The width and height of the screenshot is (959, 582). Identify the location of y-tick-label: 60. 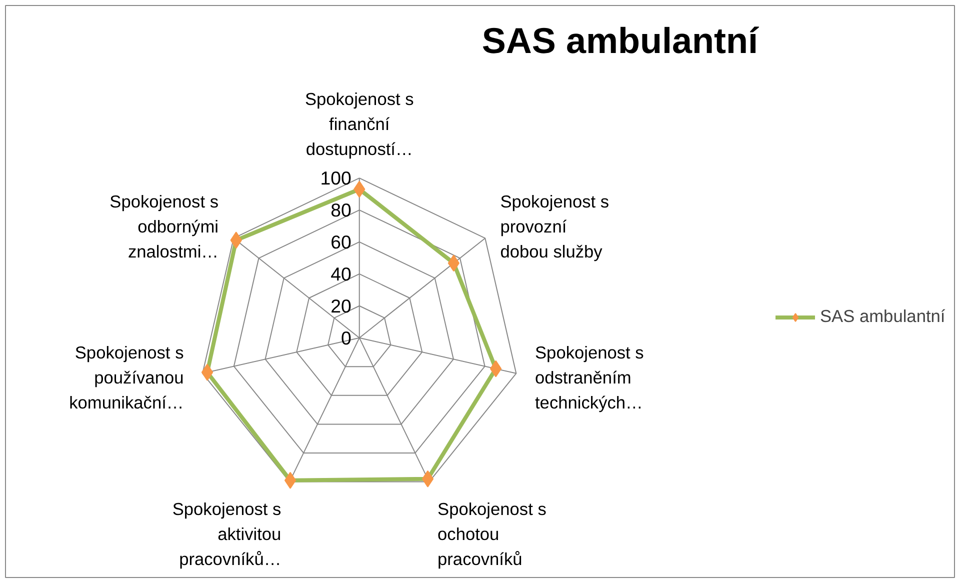
(341, 241).